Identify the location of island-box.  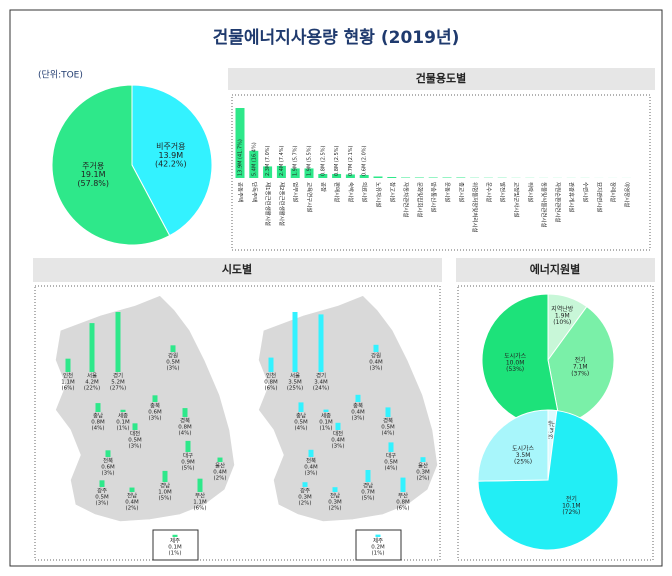
(378, 545).